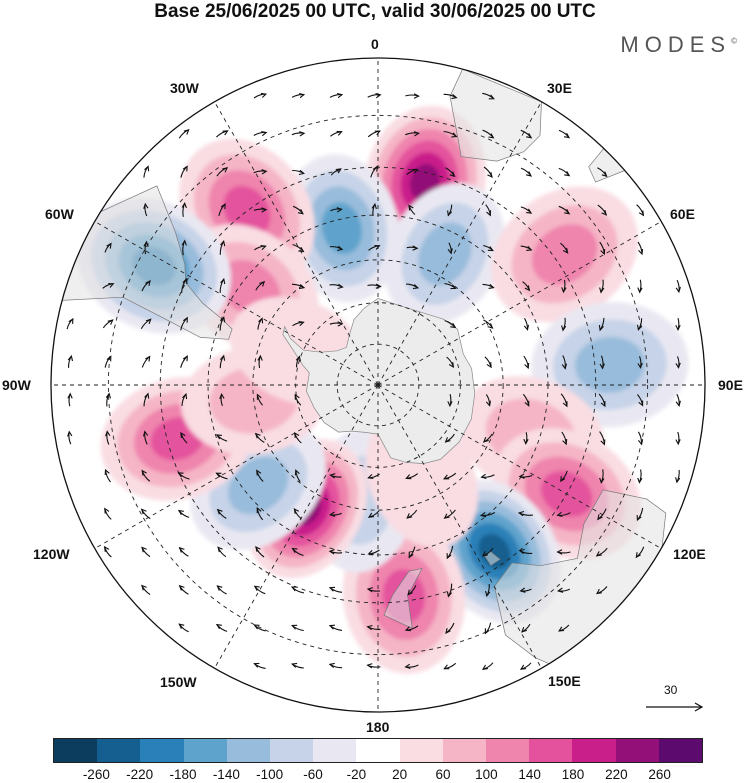 This screenshot has height=783, width=750. I want to click on lon-label-120e: 120E, so click(689, 554).